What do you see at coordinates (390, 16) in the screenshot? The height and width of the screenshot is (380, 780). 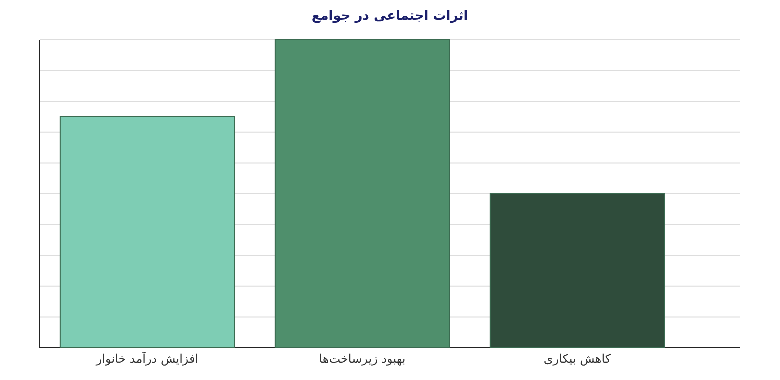 I see `chart-title: اثرات اجتماعی در جوامع` at bounding box center [390, 16].